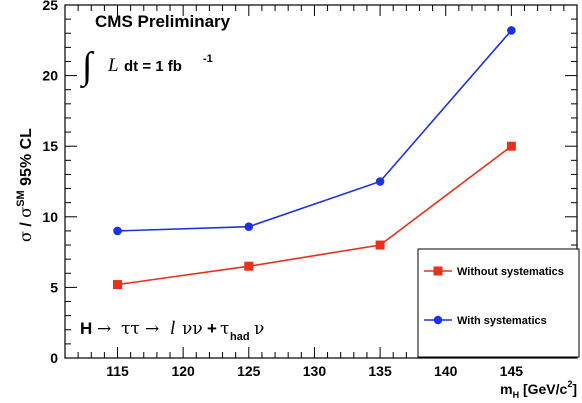 Image resolution: width=582 pixels, height=403 pixels. What do you see at coordinates (249, 371) in the screenshot?
I see `x-tick-label: 125` at bounding box center [249, 371].